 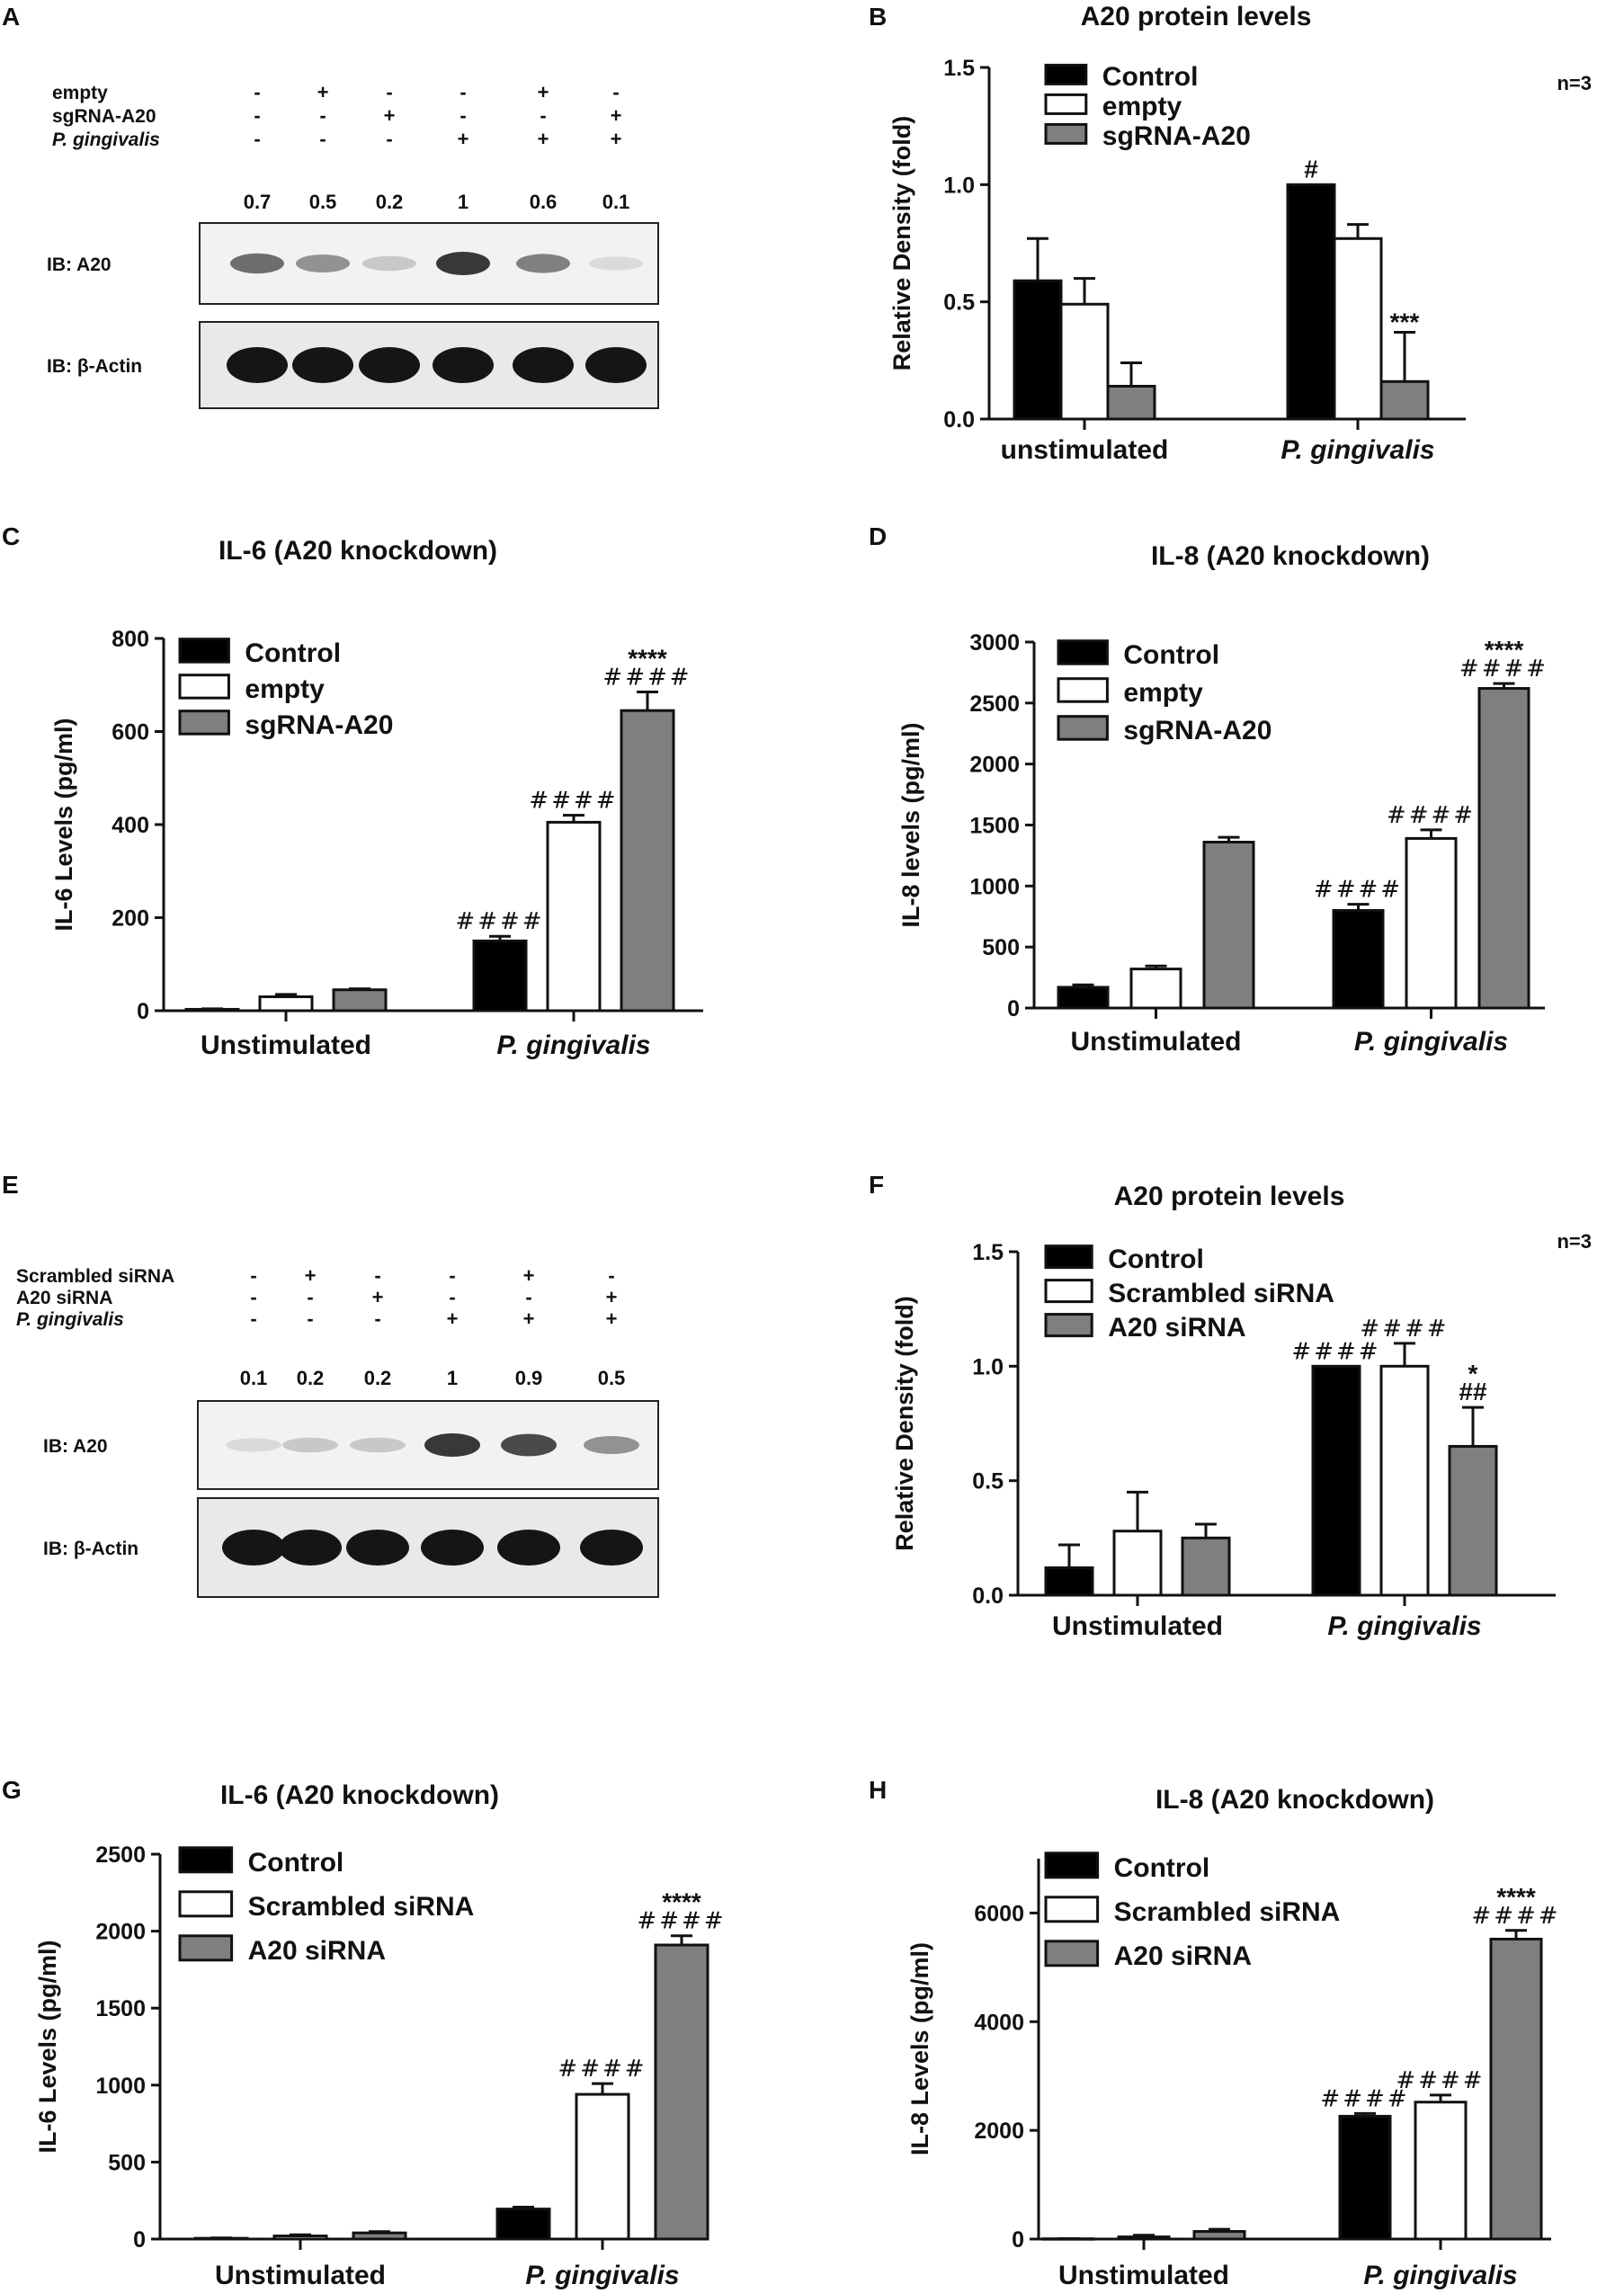 I want to click on y-tick-label-c: 600, so click(x=130, y=732).